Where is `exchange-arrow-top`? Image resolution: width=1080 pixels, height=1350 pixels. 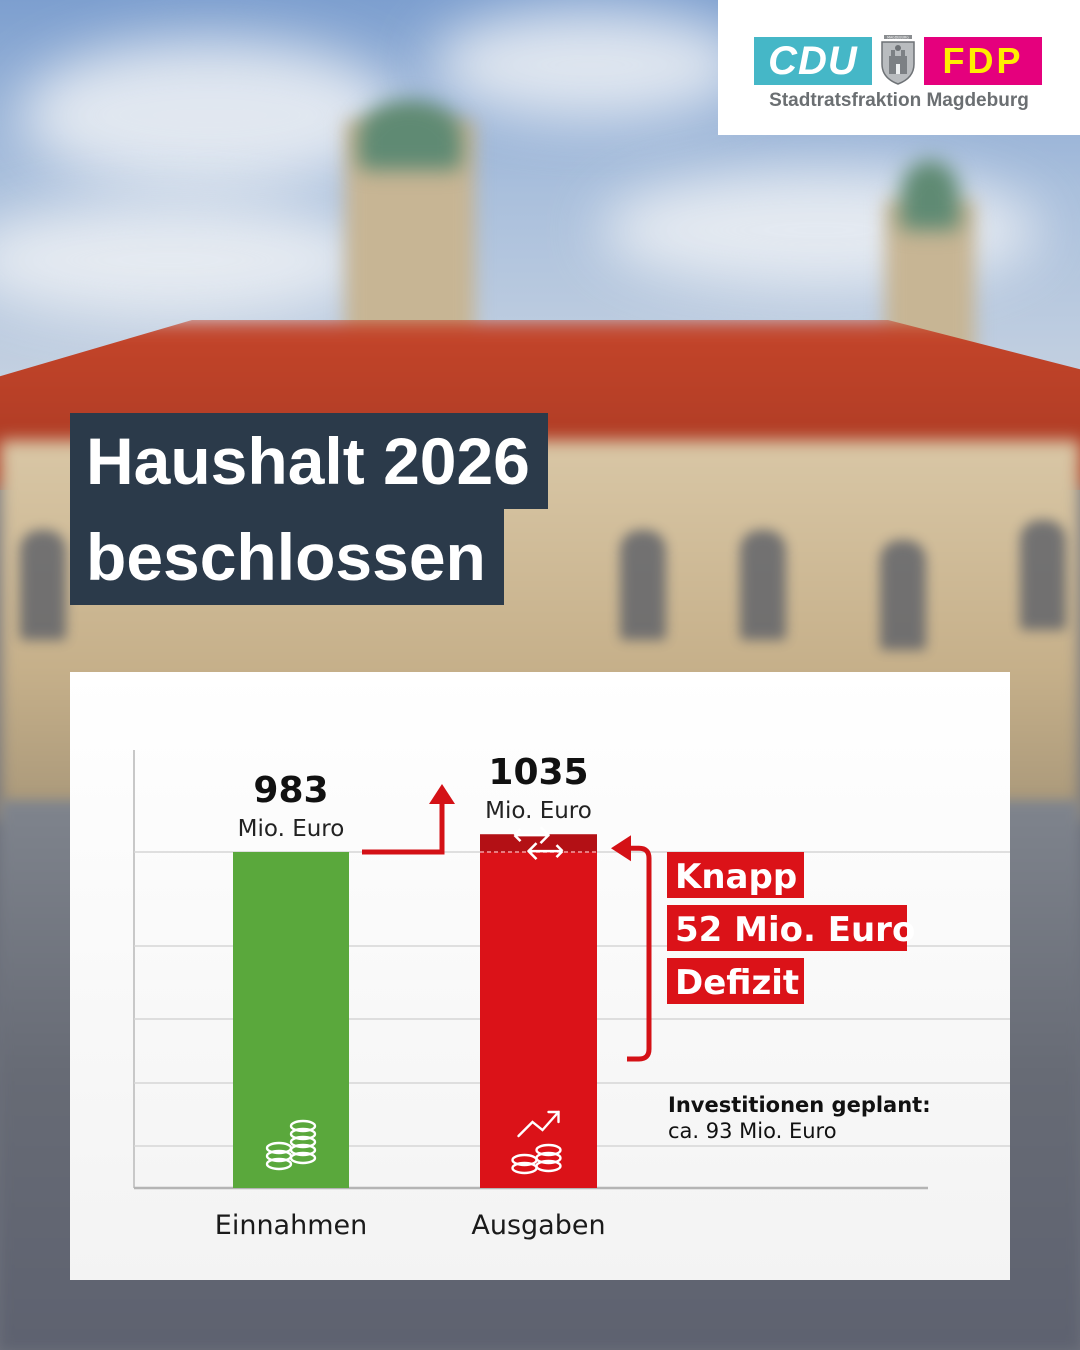 exchange-arrow-top is located at coordinates (532, 835).